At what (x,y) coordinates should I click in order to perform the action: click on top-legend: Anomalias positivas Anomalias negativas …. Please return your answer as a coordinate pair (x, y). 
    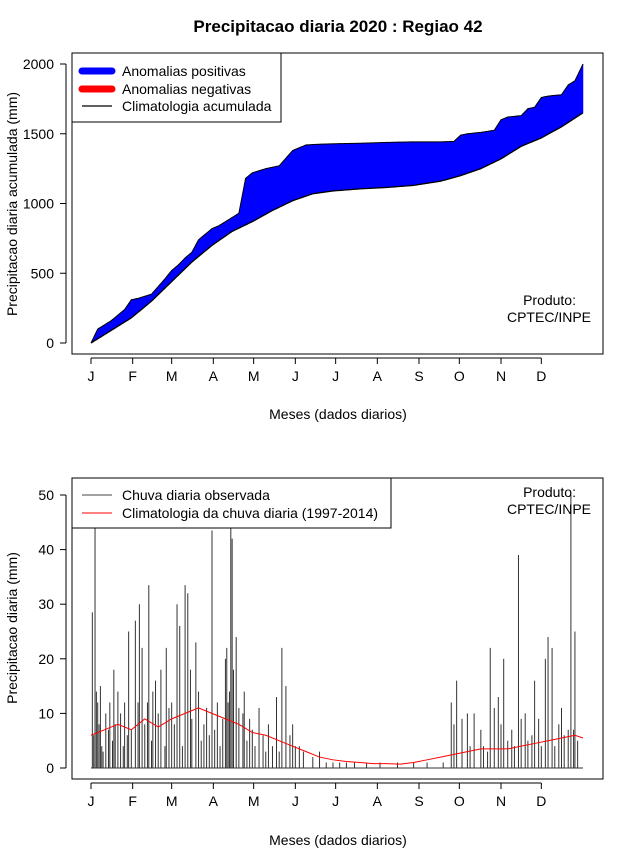
    Looking at the image, I should click on (176, 87).